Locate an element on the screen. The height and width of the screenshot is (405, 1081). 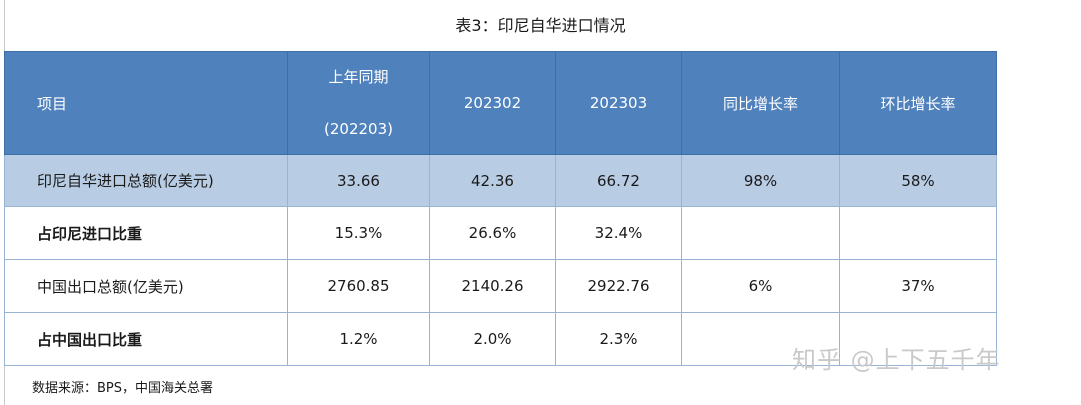
header-202303: 202303 is located at coordinates (618, 103).